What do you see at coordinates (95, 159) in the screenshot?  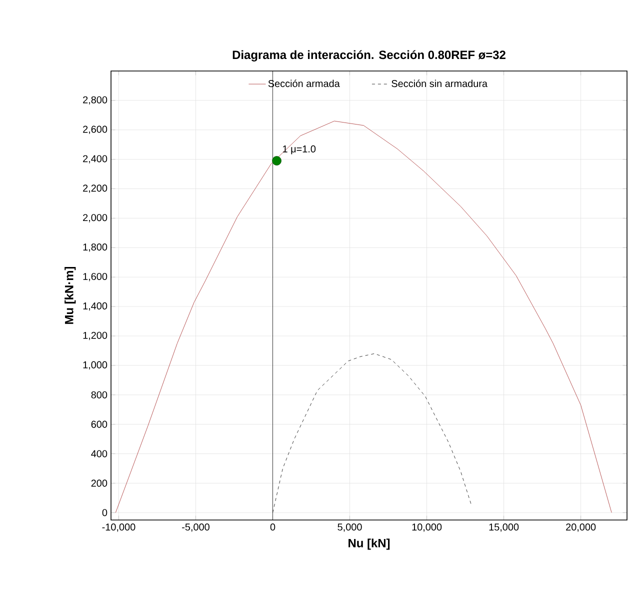 I see `y-tick-label: 2,400` at bounding box center [95, 159].